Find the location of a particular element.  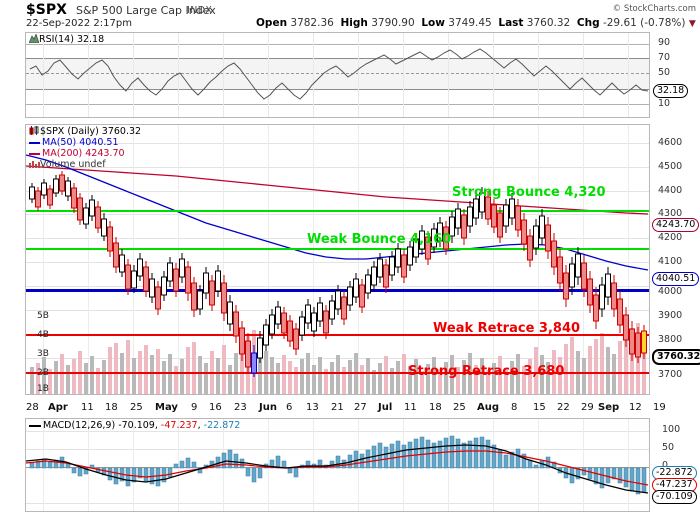

xaxis-label-0: 28 is located at coordinates (32, 407).